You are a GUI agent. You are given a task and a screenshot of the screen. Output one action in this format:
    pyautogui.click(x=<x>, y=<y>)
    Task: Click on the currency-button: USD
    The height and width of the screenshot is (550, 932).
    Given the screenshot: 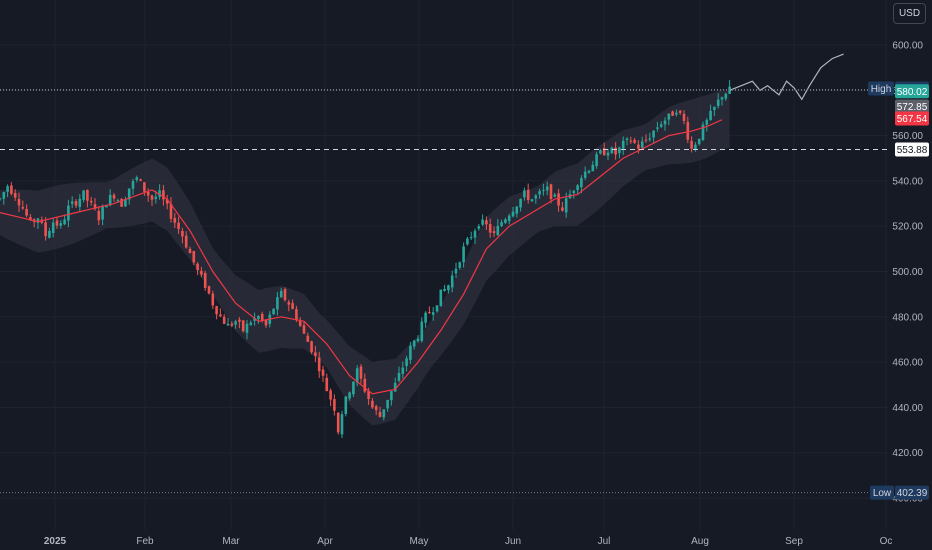 What is the action you would take?
    pyautogui.click(x=909, y=13)
    